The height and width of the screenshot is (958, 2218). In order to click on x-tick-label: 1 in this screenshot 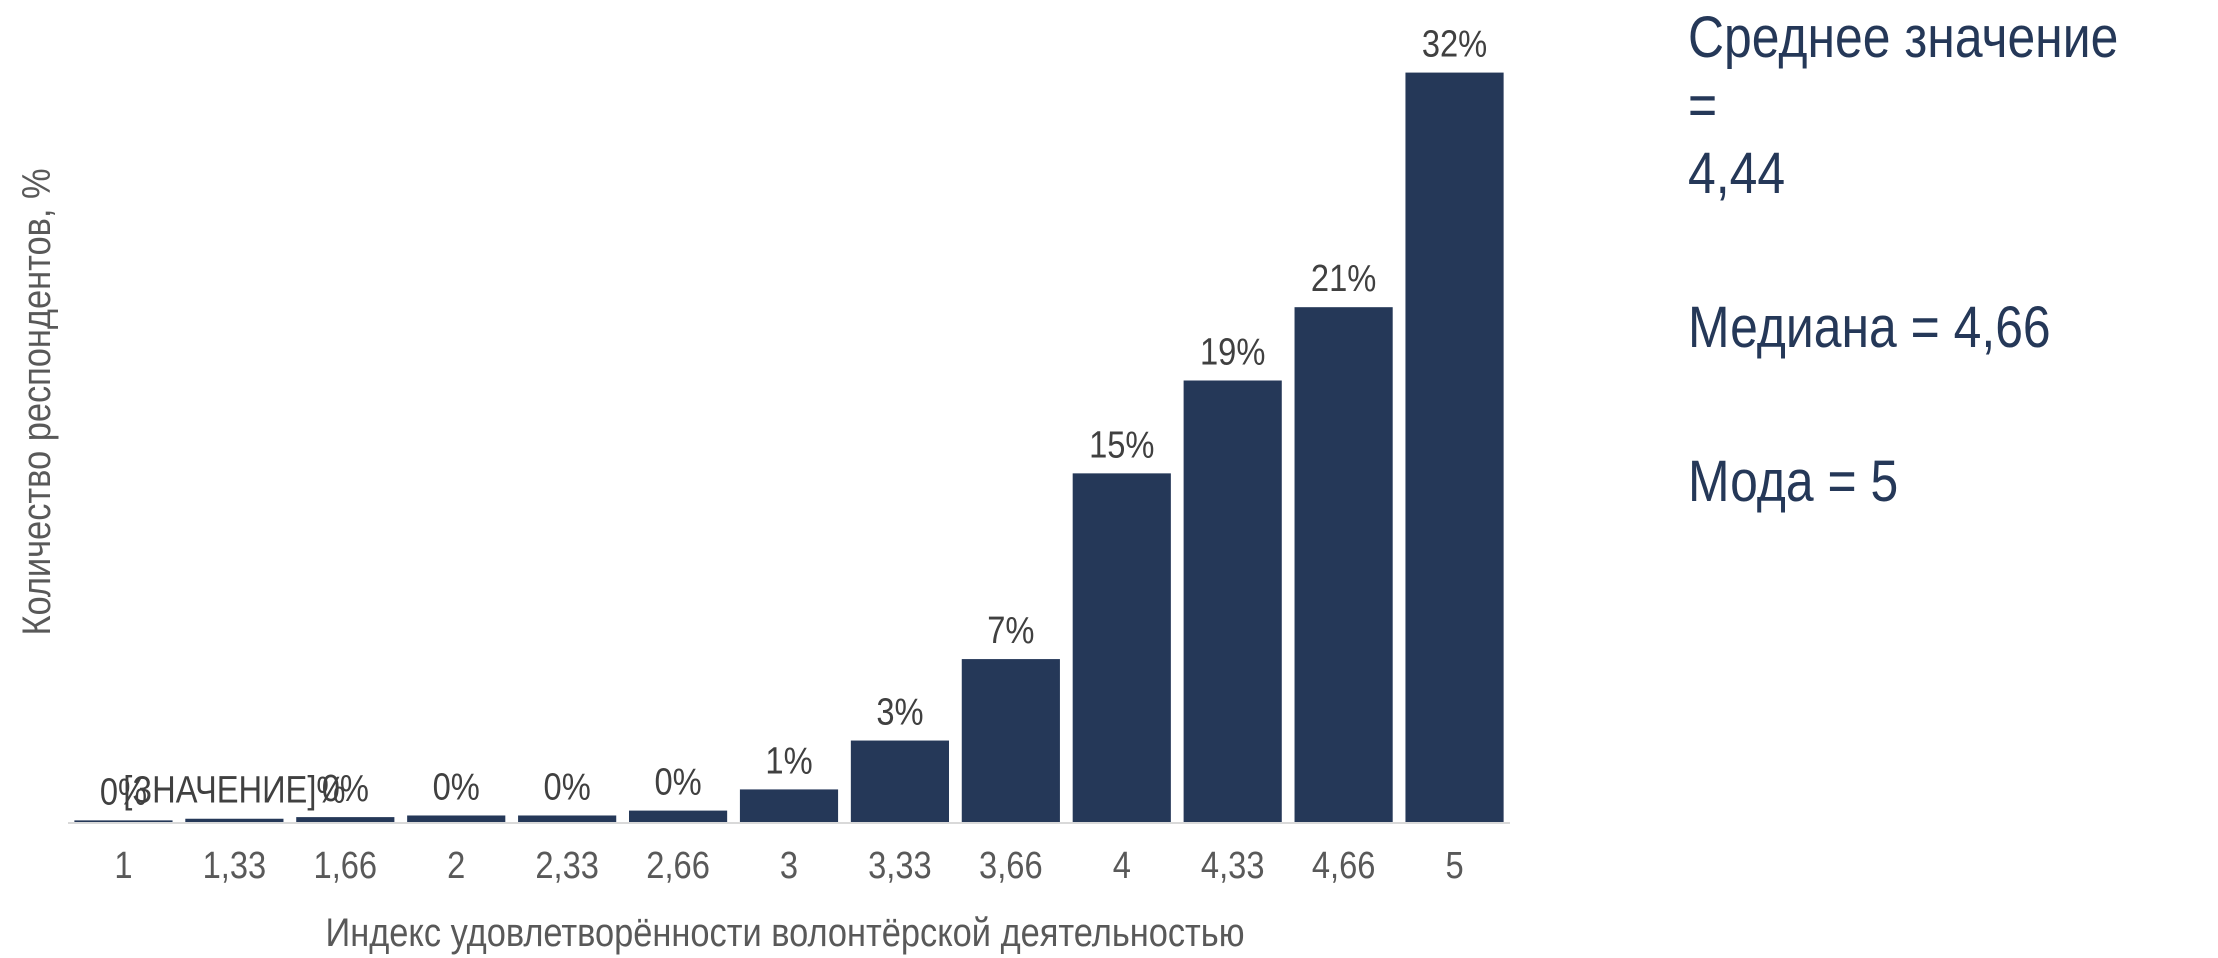, I will do `click(123, 865)`.